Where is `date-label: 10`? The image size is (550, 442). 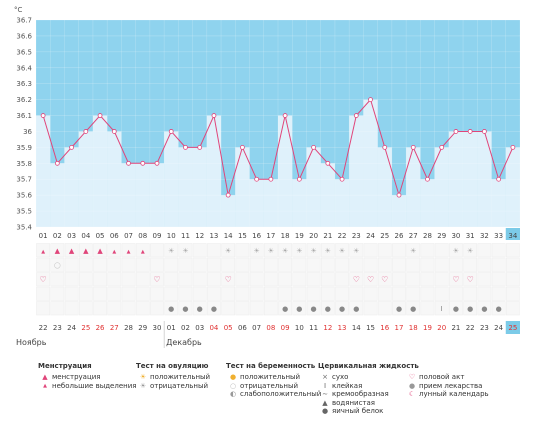 date-label: 10 is located at coordinates (299, 328).